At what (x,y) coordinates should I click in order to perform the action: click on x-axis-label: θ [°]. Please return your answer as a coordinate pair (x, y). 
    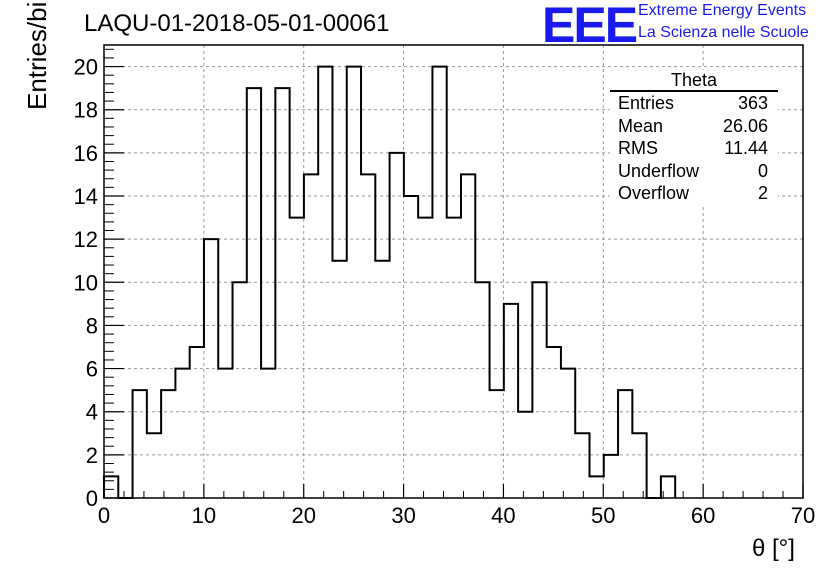
    Looking at the image, I should click on (773, 548).